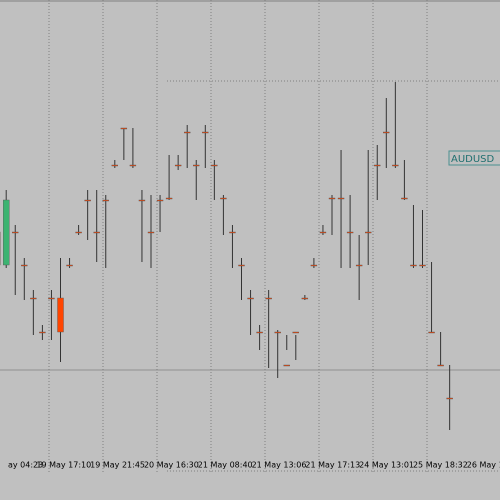 Image resolution: width=500 pixels, height=500 pixels. Describe the element at coordinates (63, 465) in the screenshot. I see `x-tick-label: 19 May 17:10` at that location.